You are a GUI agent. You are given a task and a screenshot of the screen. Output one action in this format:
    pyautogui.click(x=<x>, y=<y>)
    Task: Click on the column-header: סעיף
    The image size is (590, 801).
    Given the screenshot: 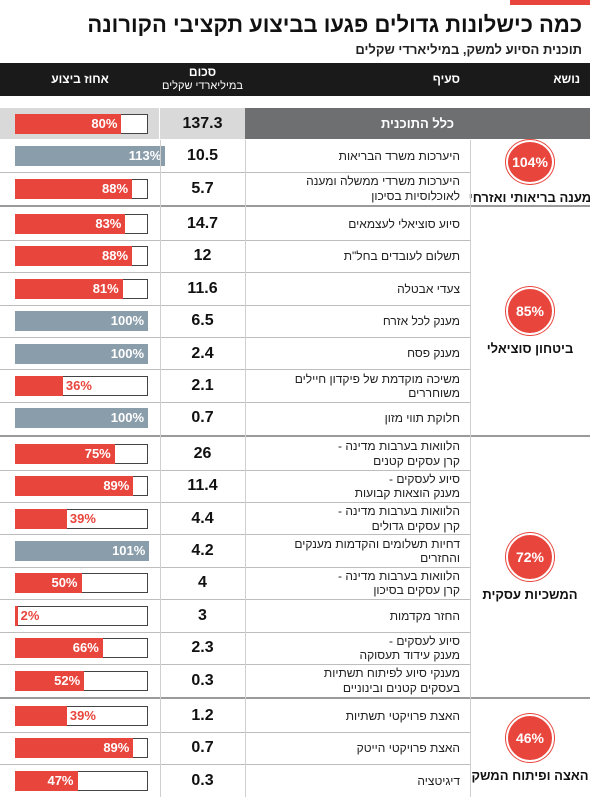 What is the action you would take?
    pyautogui.click(x=446, y=78)
    